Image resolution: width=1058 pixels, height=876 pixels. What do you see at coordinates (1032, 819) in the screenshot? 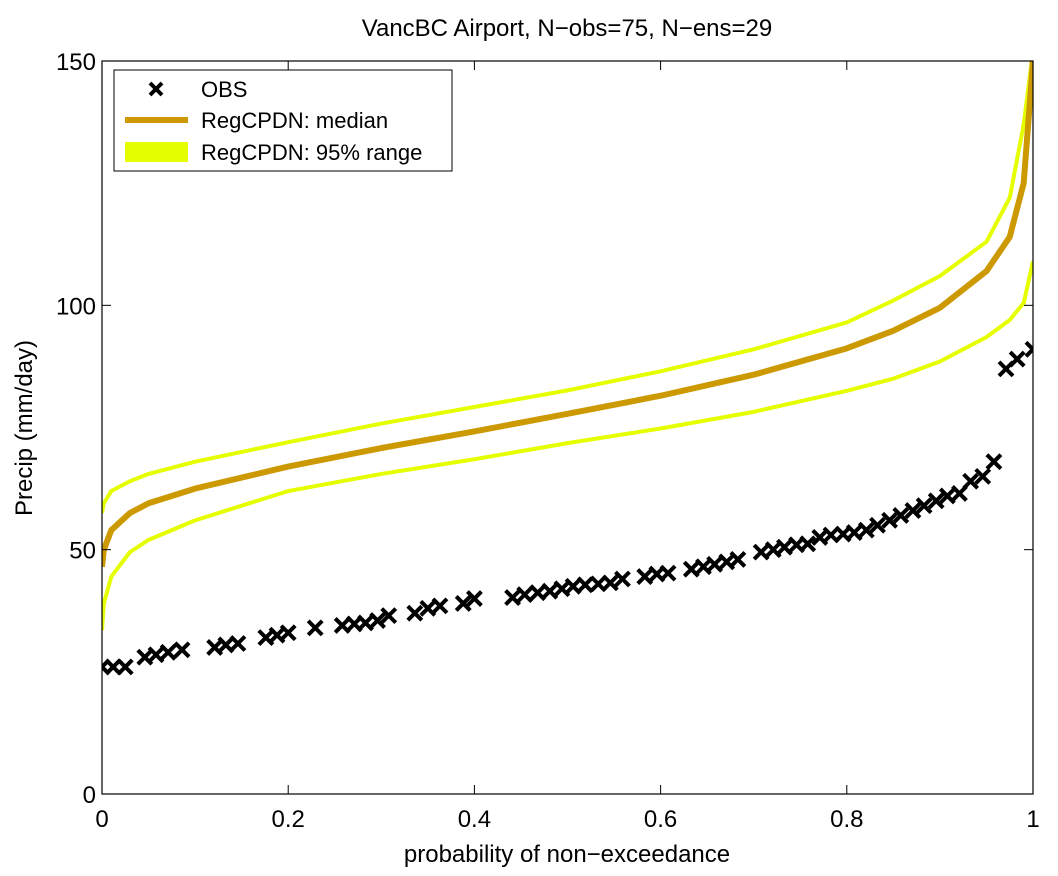
I see `x-tick-label: 1` at bounding box center [1032, 819].